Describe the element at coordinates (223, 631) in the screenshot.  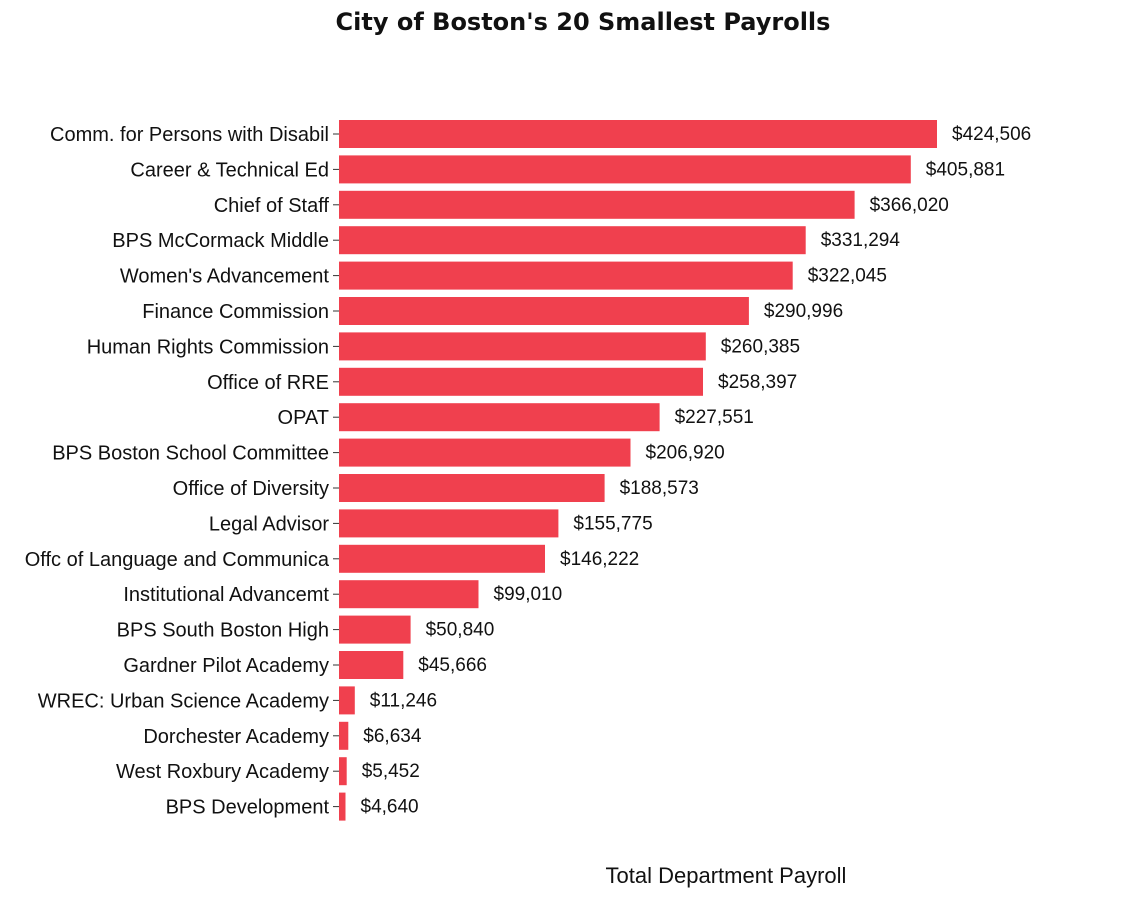
I see `category-label: BPS South Boston High` at that location.